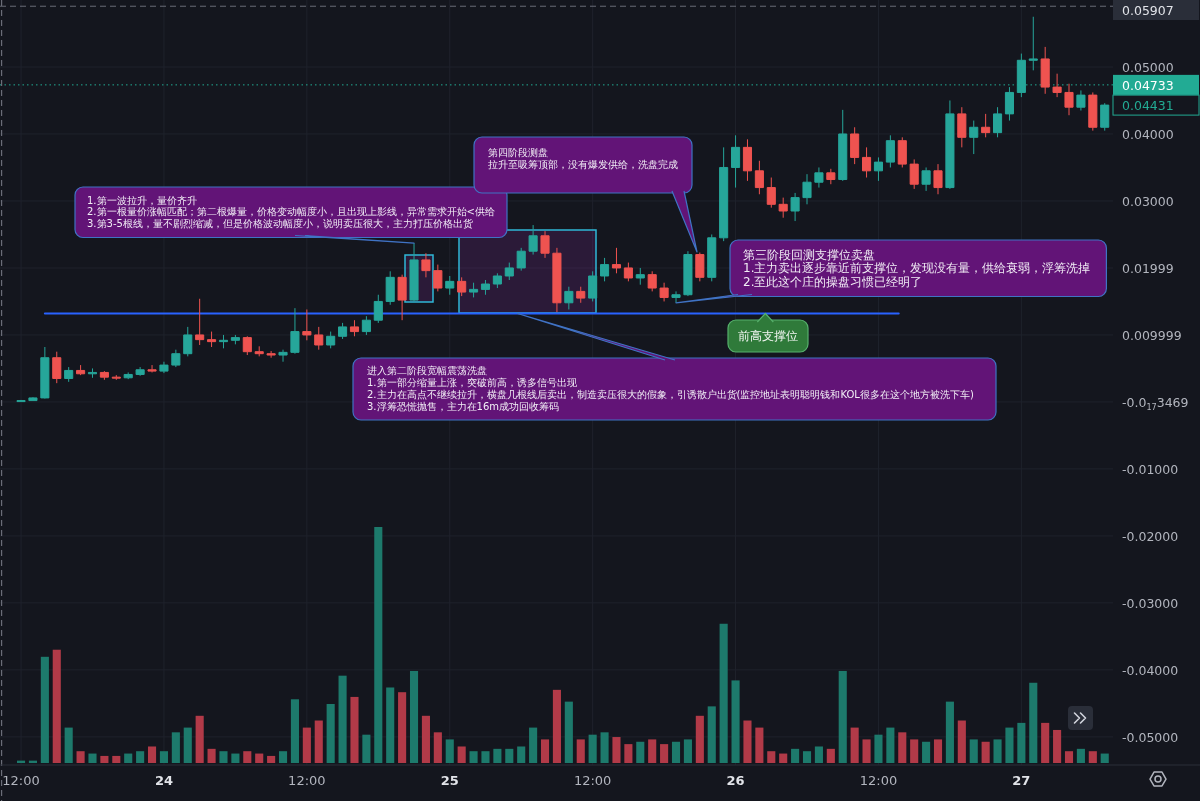 The width and height of the screenshot is (1200, 801). Describe the element at coordinates (163, 780) in the screenshot. I see `x-tick-label: 24` at that location.